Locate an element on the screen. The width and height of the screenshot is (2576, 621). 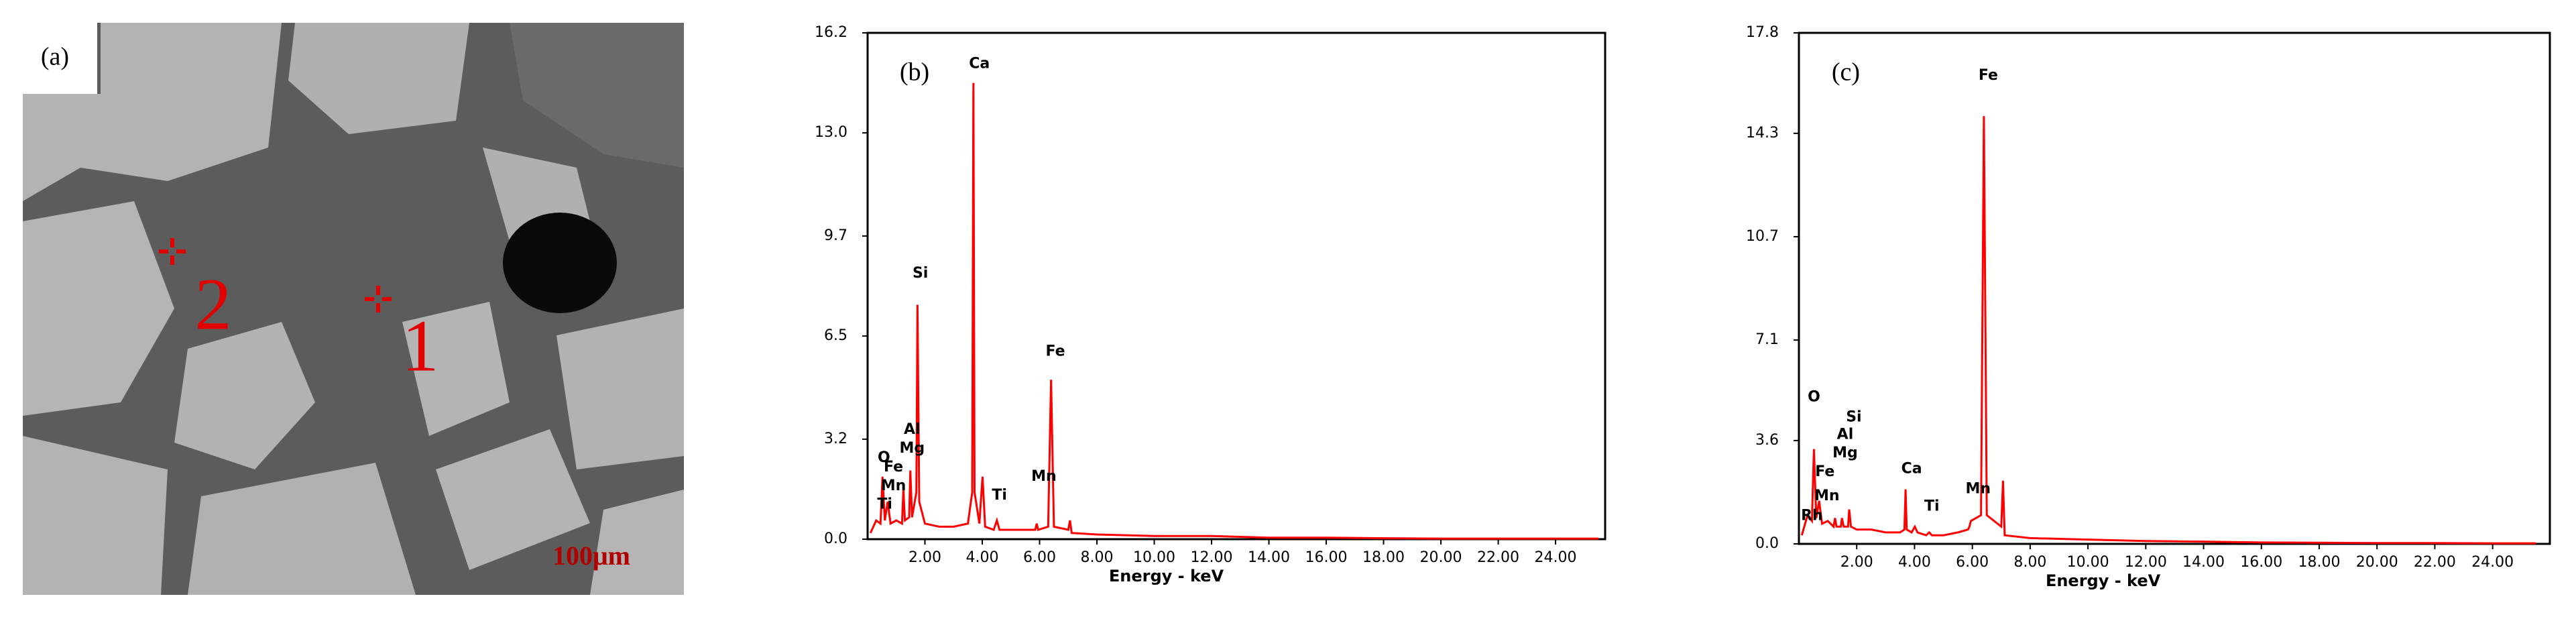
peak-label: Rh is located at coordinates (1812, 515).